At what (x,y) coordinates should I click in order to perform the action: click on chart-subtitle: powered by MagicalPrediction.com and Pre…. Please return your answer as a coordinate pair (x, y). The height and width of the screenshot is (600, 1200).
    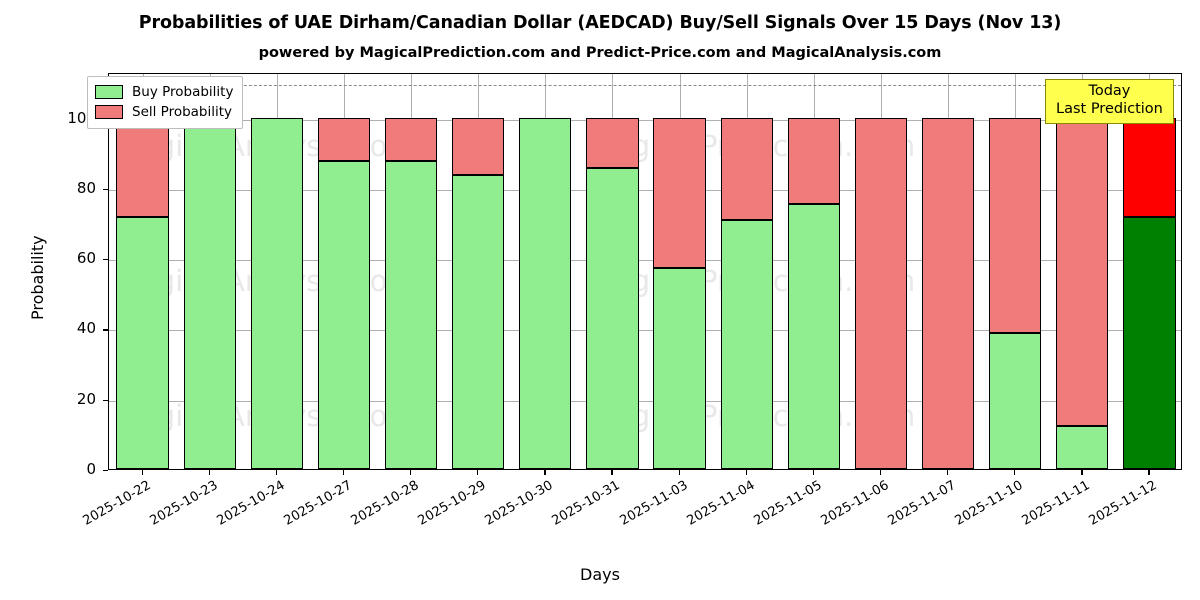
    Looking at the image, I should click on (600, 53).